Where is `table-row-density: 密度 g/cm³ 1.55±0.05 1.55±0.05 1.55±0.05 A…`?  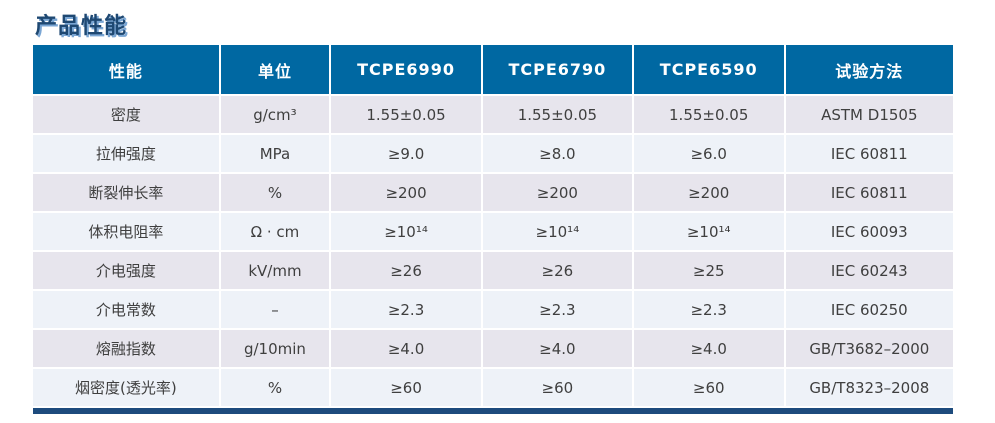 table-row-density: 密度 g/cm³ 1.55±0.05 1.55±0.05 1.55±0.05 A… is located at coordinates (493, 115).